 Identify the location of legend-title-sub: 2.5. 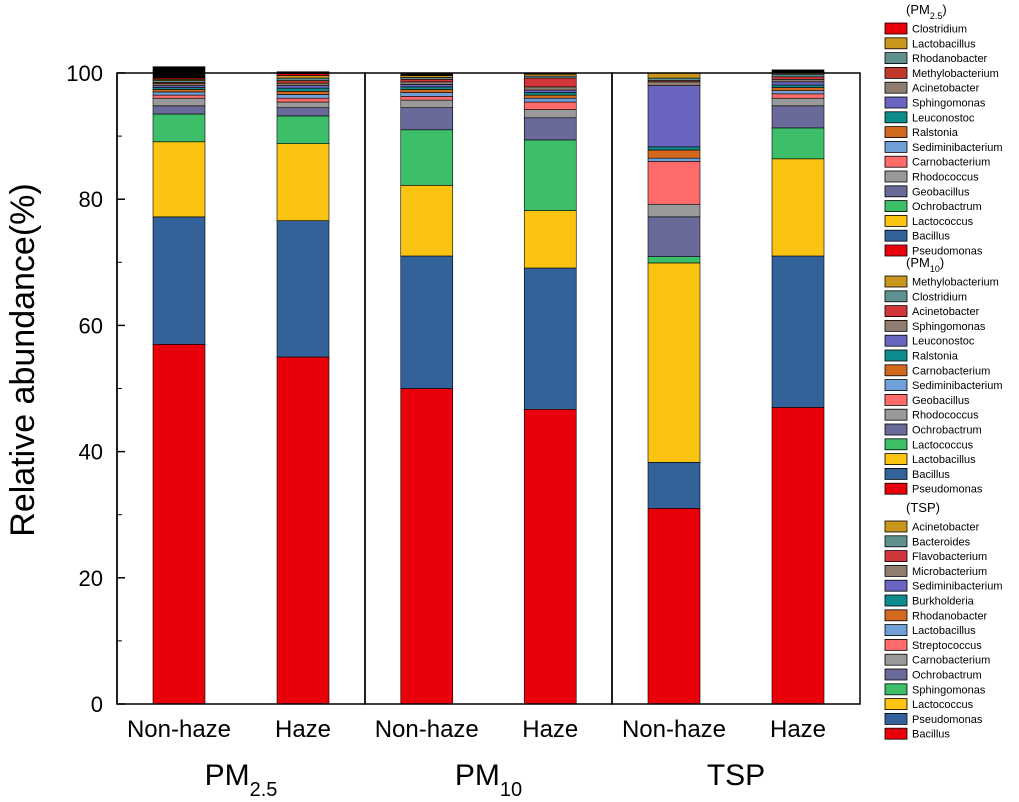
(936, 16).